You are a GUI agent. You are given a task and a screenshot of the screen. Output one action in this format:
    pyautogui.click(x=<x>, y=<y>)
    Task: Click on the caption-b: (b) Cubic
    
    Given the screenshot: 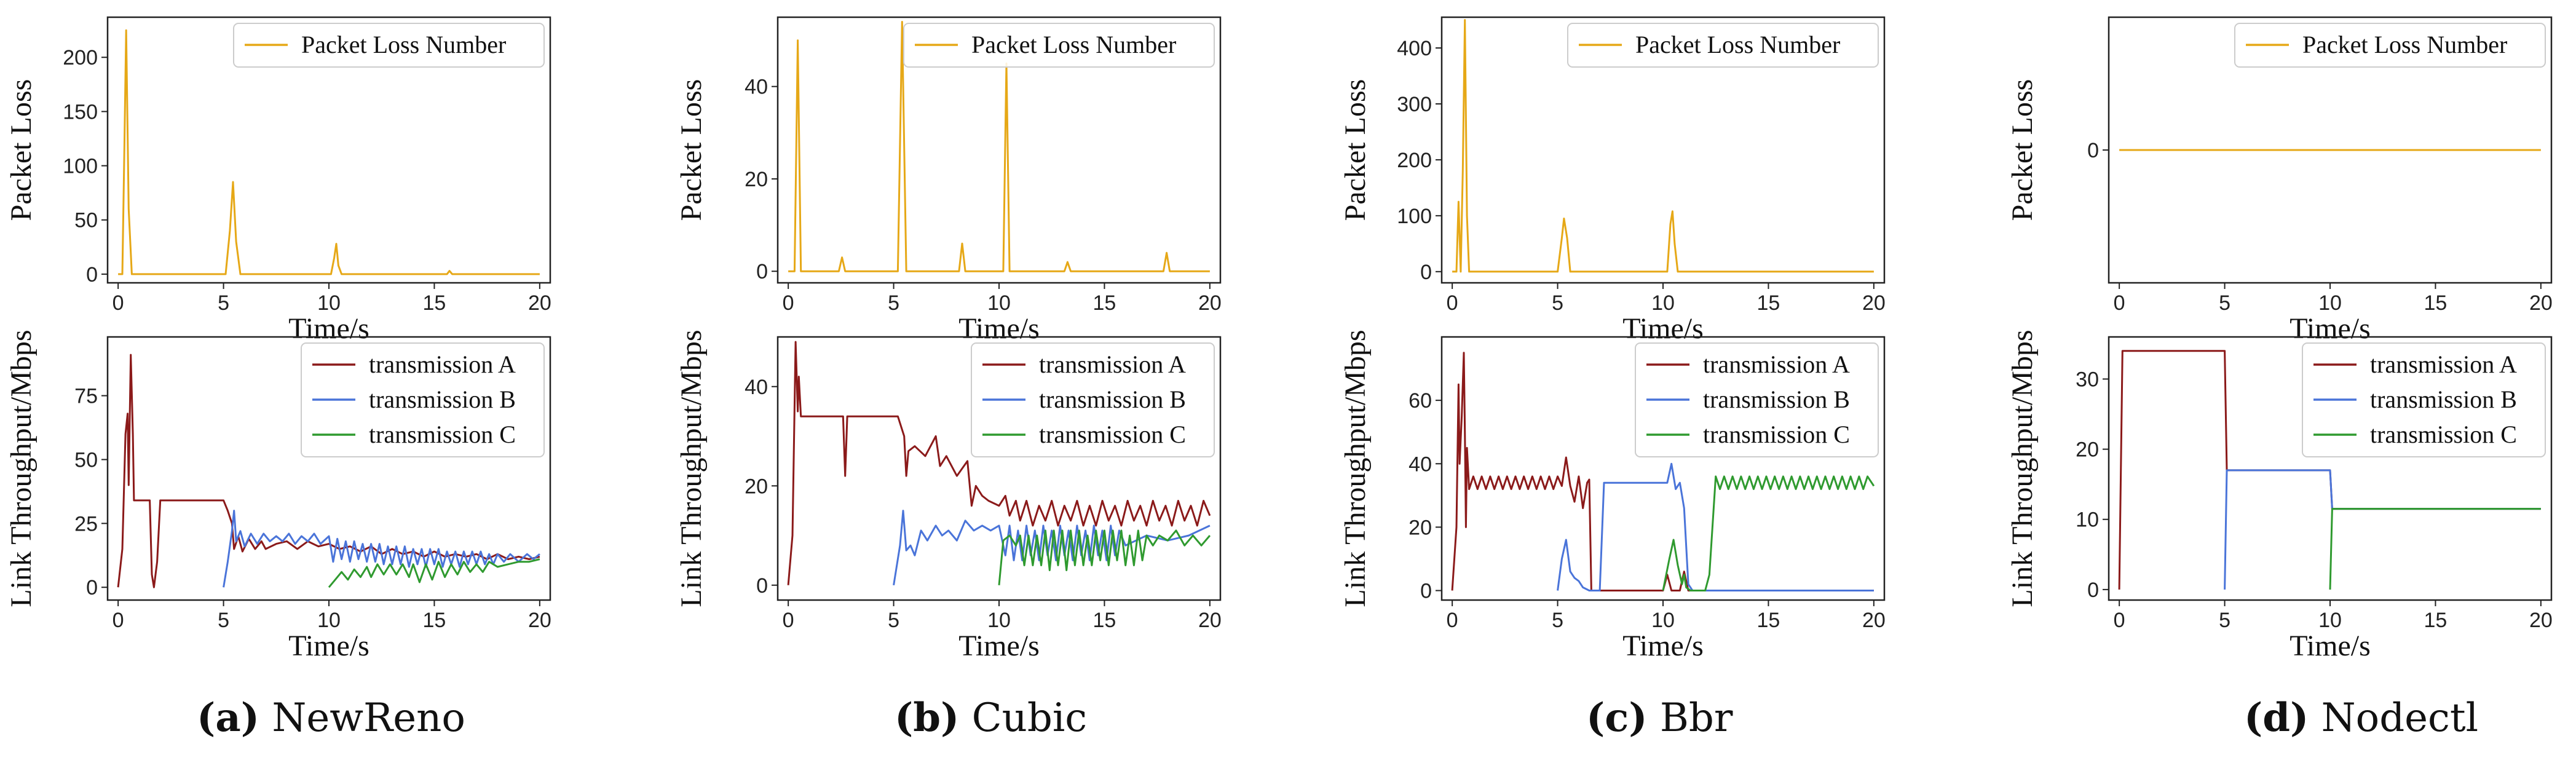 What is the action you would take?
    pyautogui.click(x=991, y=718)
    